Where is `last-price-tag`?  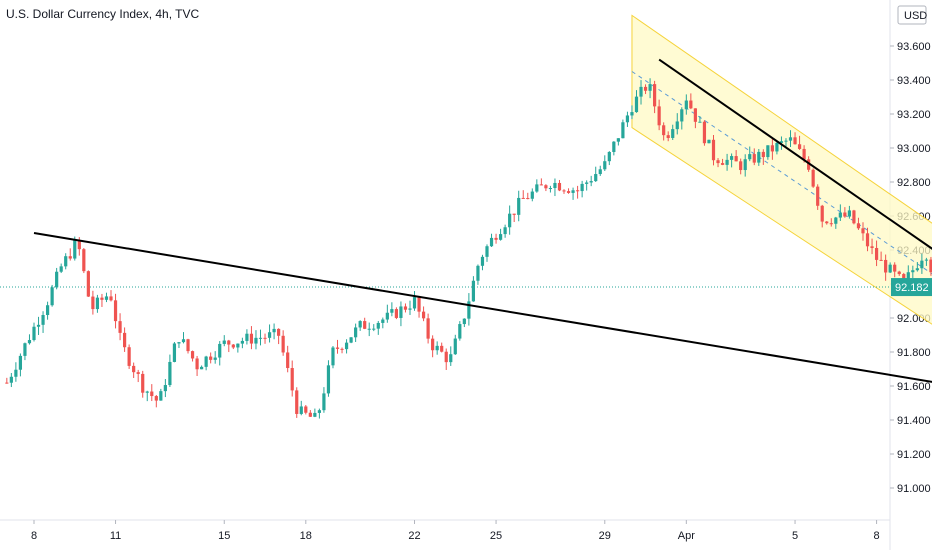
last-price-tag is located at coordinates (911, 287).